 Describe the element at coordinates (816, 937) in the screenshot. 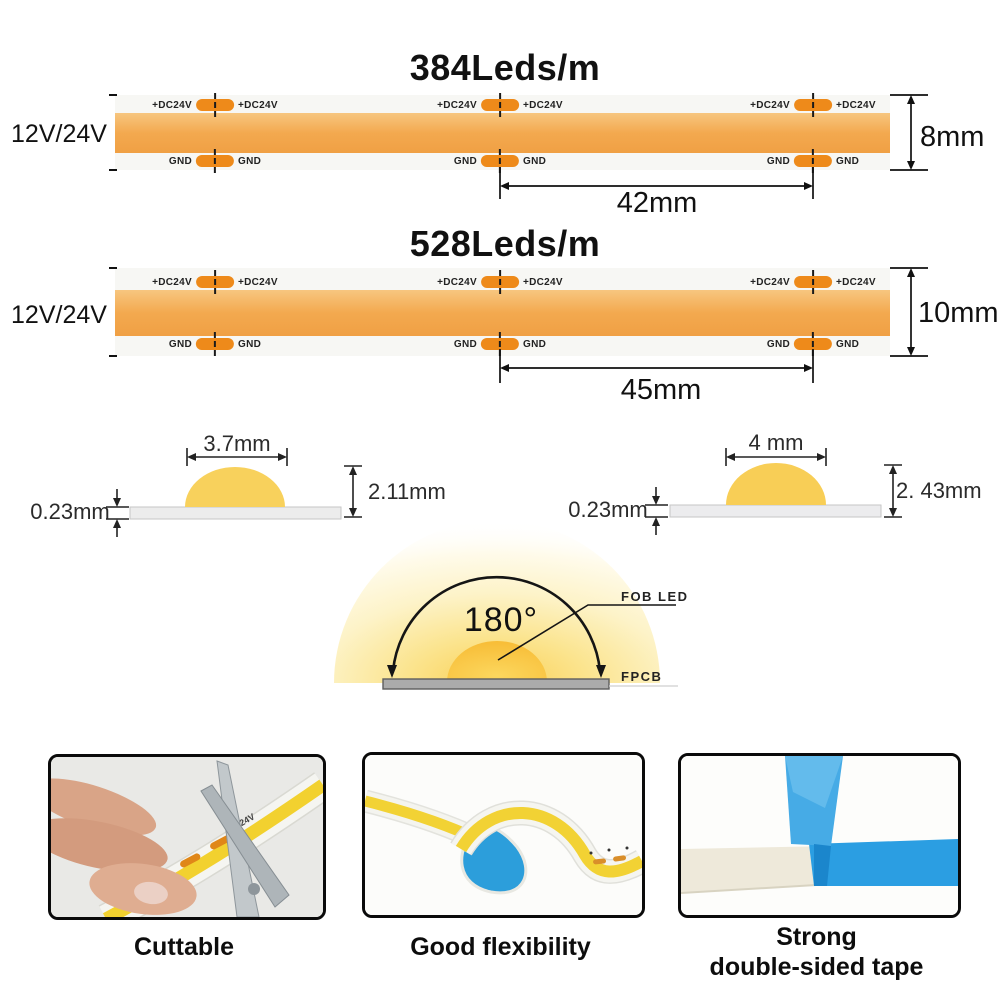

I see `caption-strong-line1: Strong` at that location.